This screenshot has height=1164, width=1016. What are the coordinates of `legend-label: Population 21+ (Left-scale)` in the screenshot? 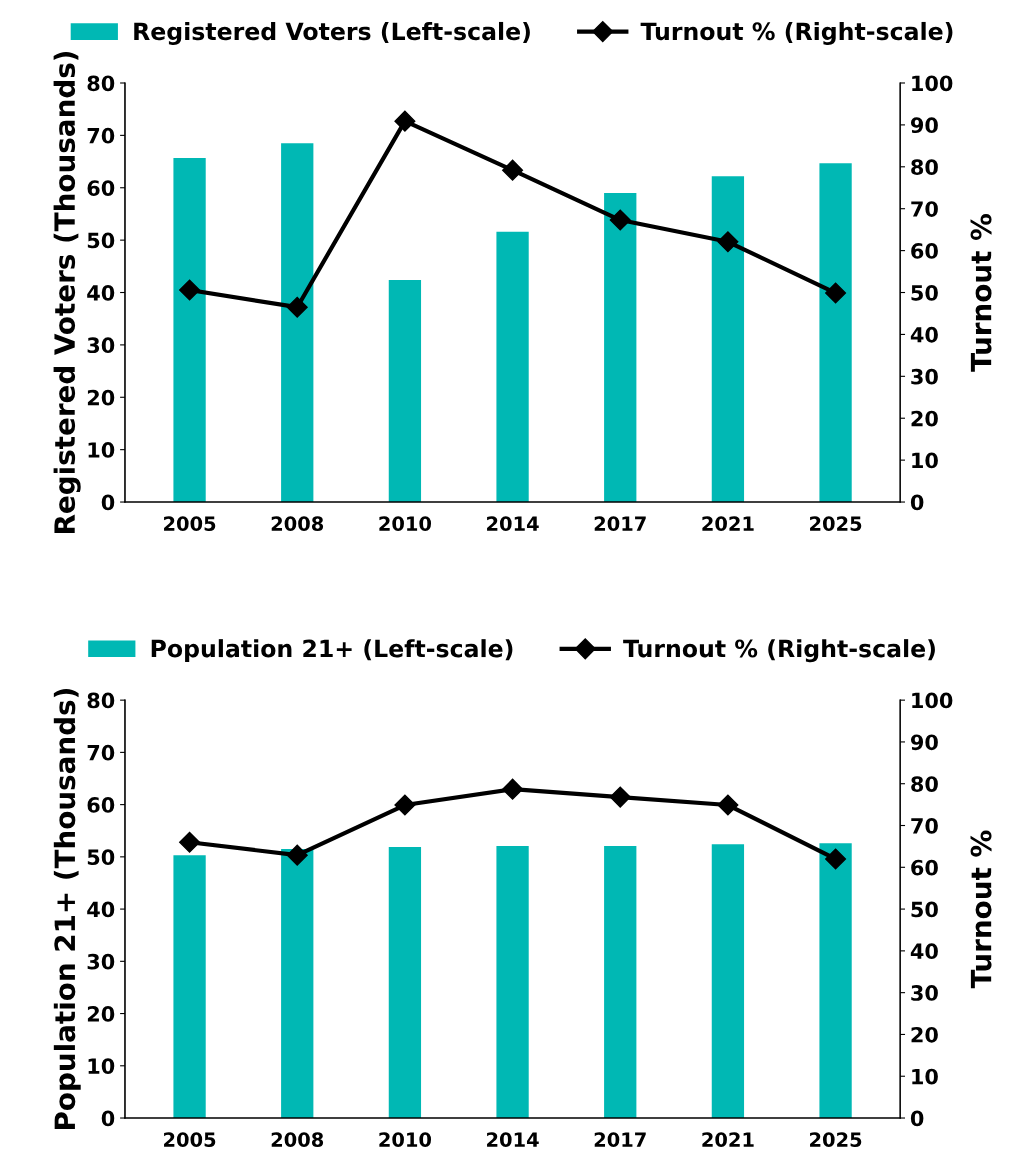 It's located at (332, 650).